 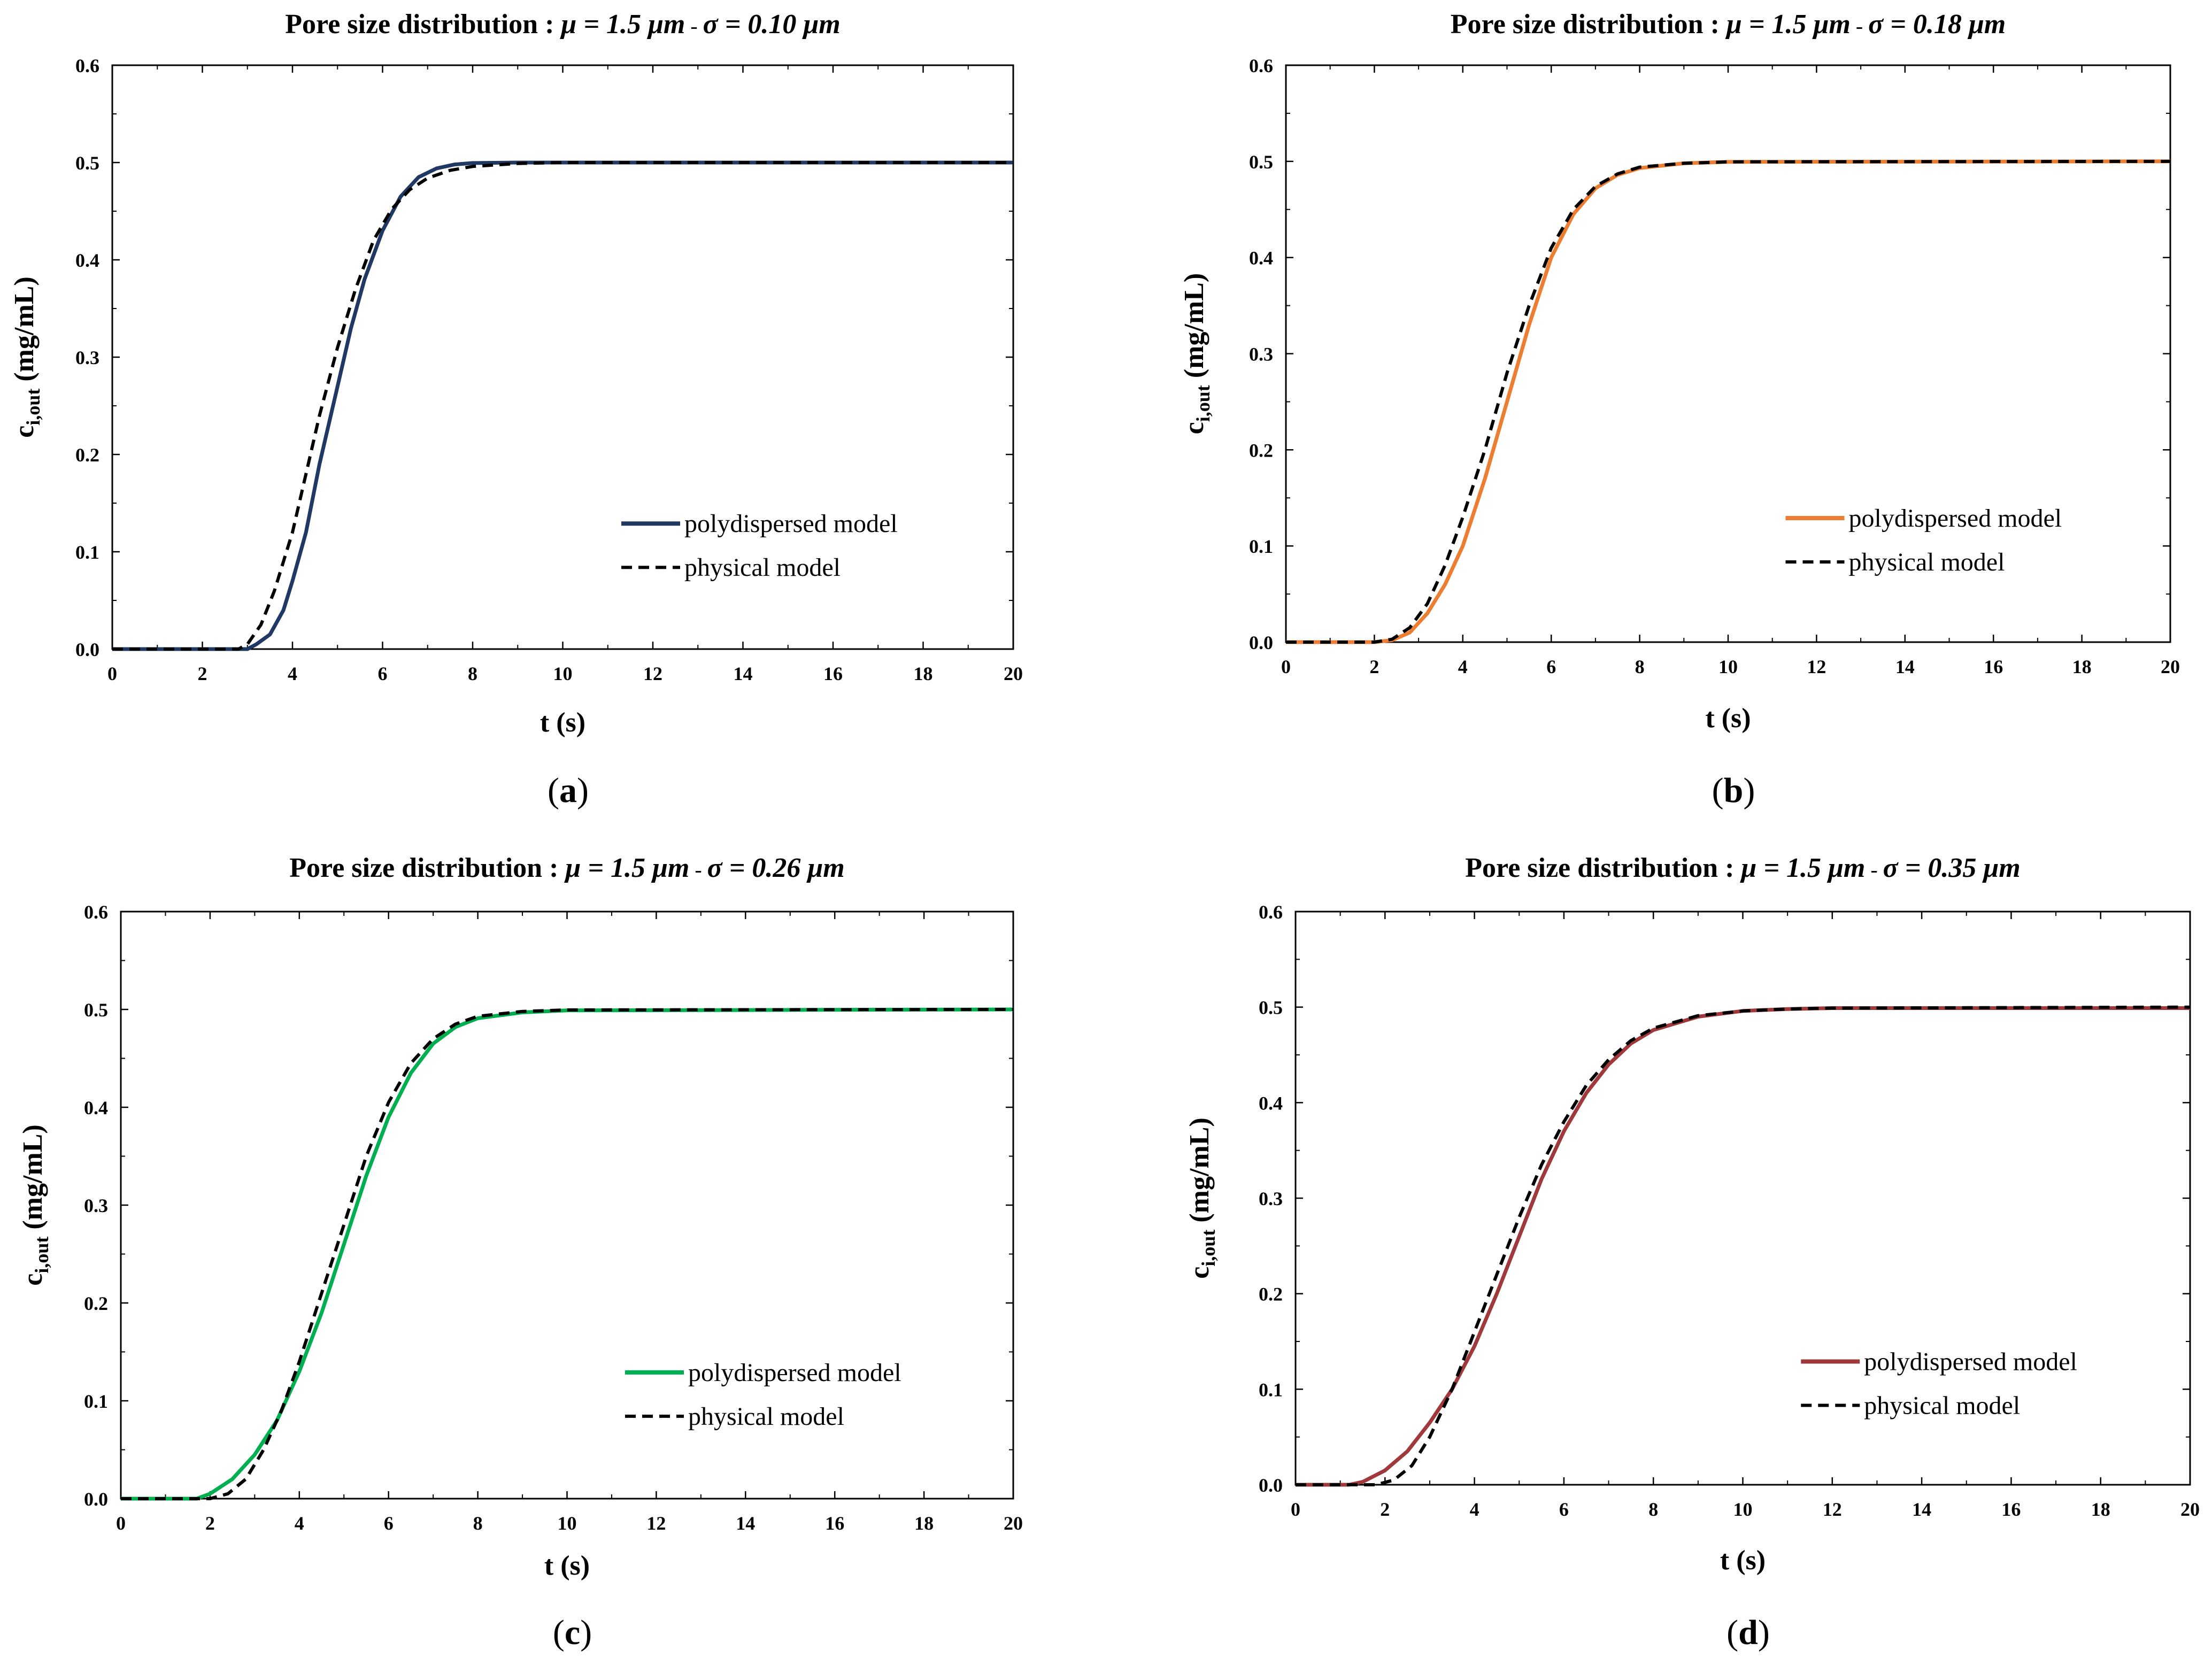 I want to click on x-tick-label: 2, so click(x=210, y=1523).